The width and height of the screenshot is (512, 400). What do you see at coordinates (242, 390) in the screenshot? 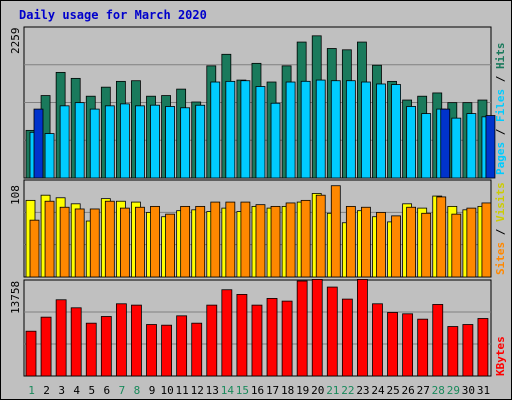
I see `x-tick-label: 15` at bounding box center [242, 390].